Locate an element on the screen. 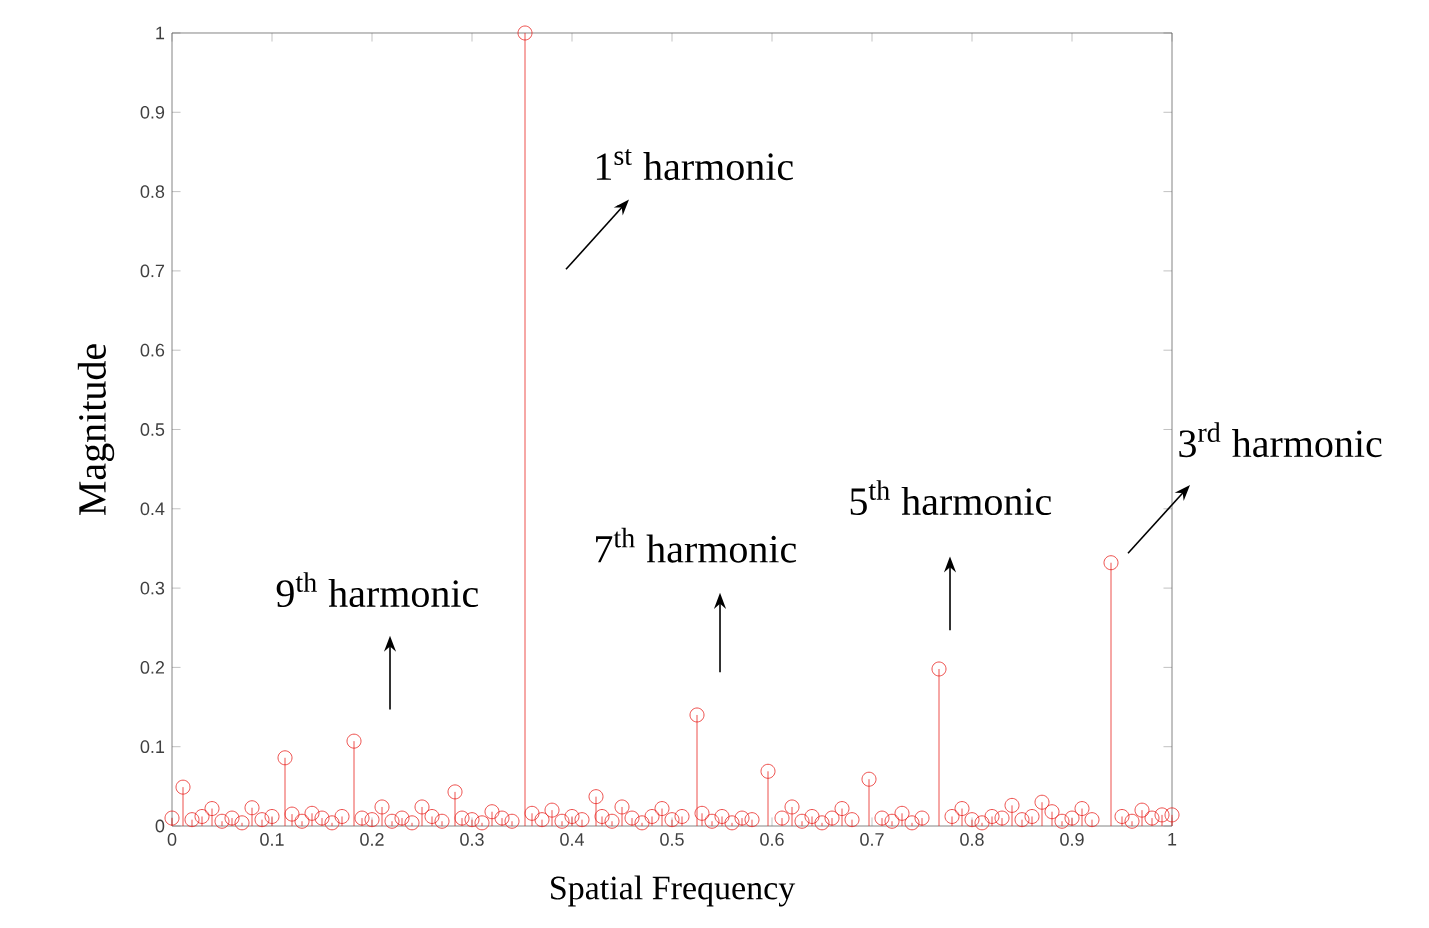  x-tick-label: 0.9 is located at coordinates (1072, 839).